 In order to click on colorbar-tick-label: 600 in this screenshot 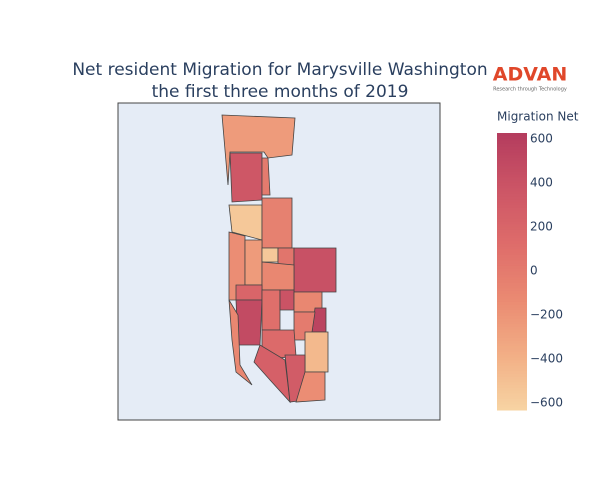, I will do `click(541, 138)`.